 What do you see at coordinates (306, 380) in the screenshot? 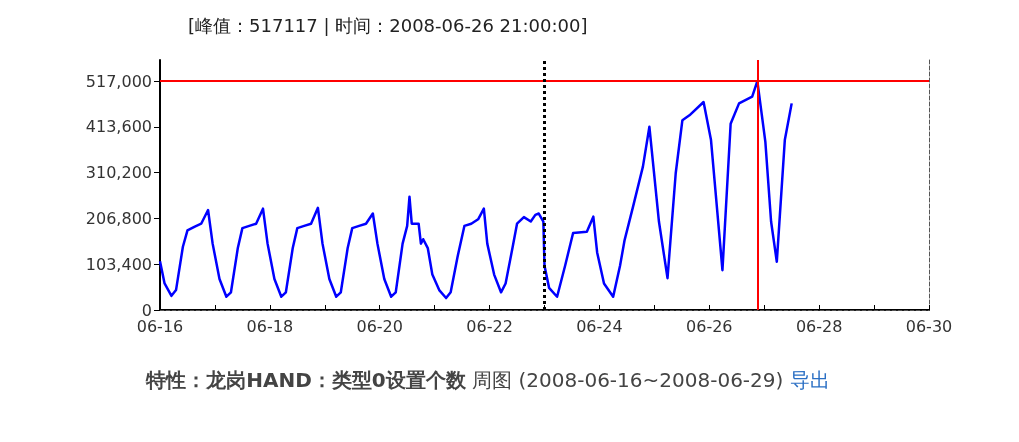
I see `text: 特性：龙岗HAND：类型0设置个数` at bounding box center [306, 380].